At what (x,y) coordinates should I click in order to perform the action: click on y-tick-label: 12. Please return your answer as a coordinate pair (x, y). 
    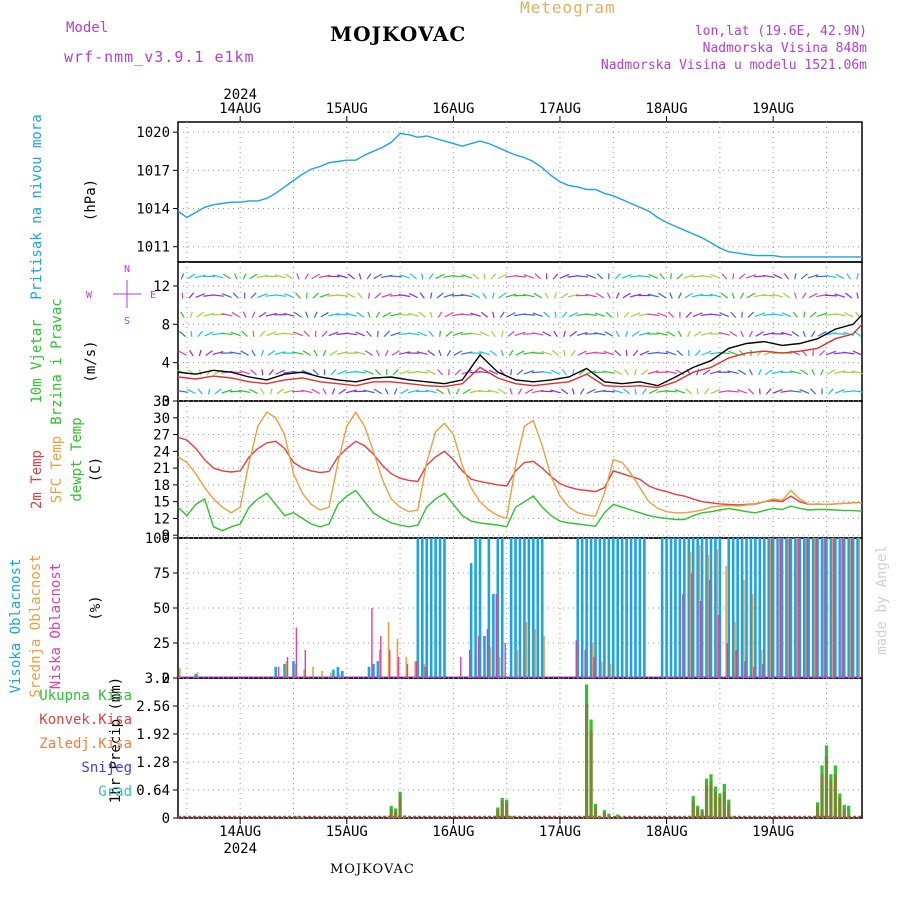
    Looking at the image, I should click on (161, 519).